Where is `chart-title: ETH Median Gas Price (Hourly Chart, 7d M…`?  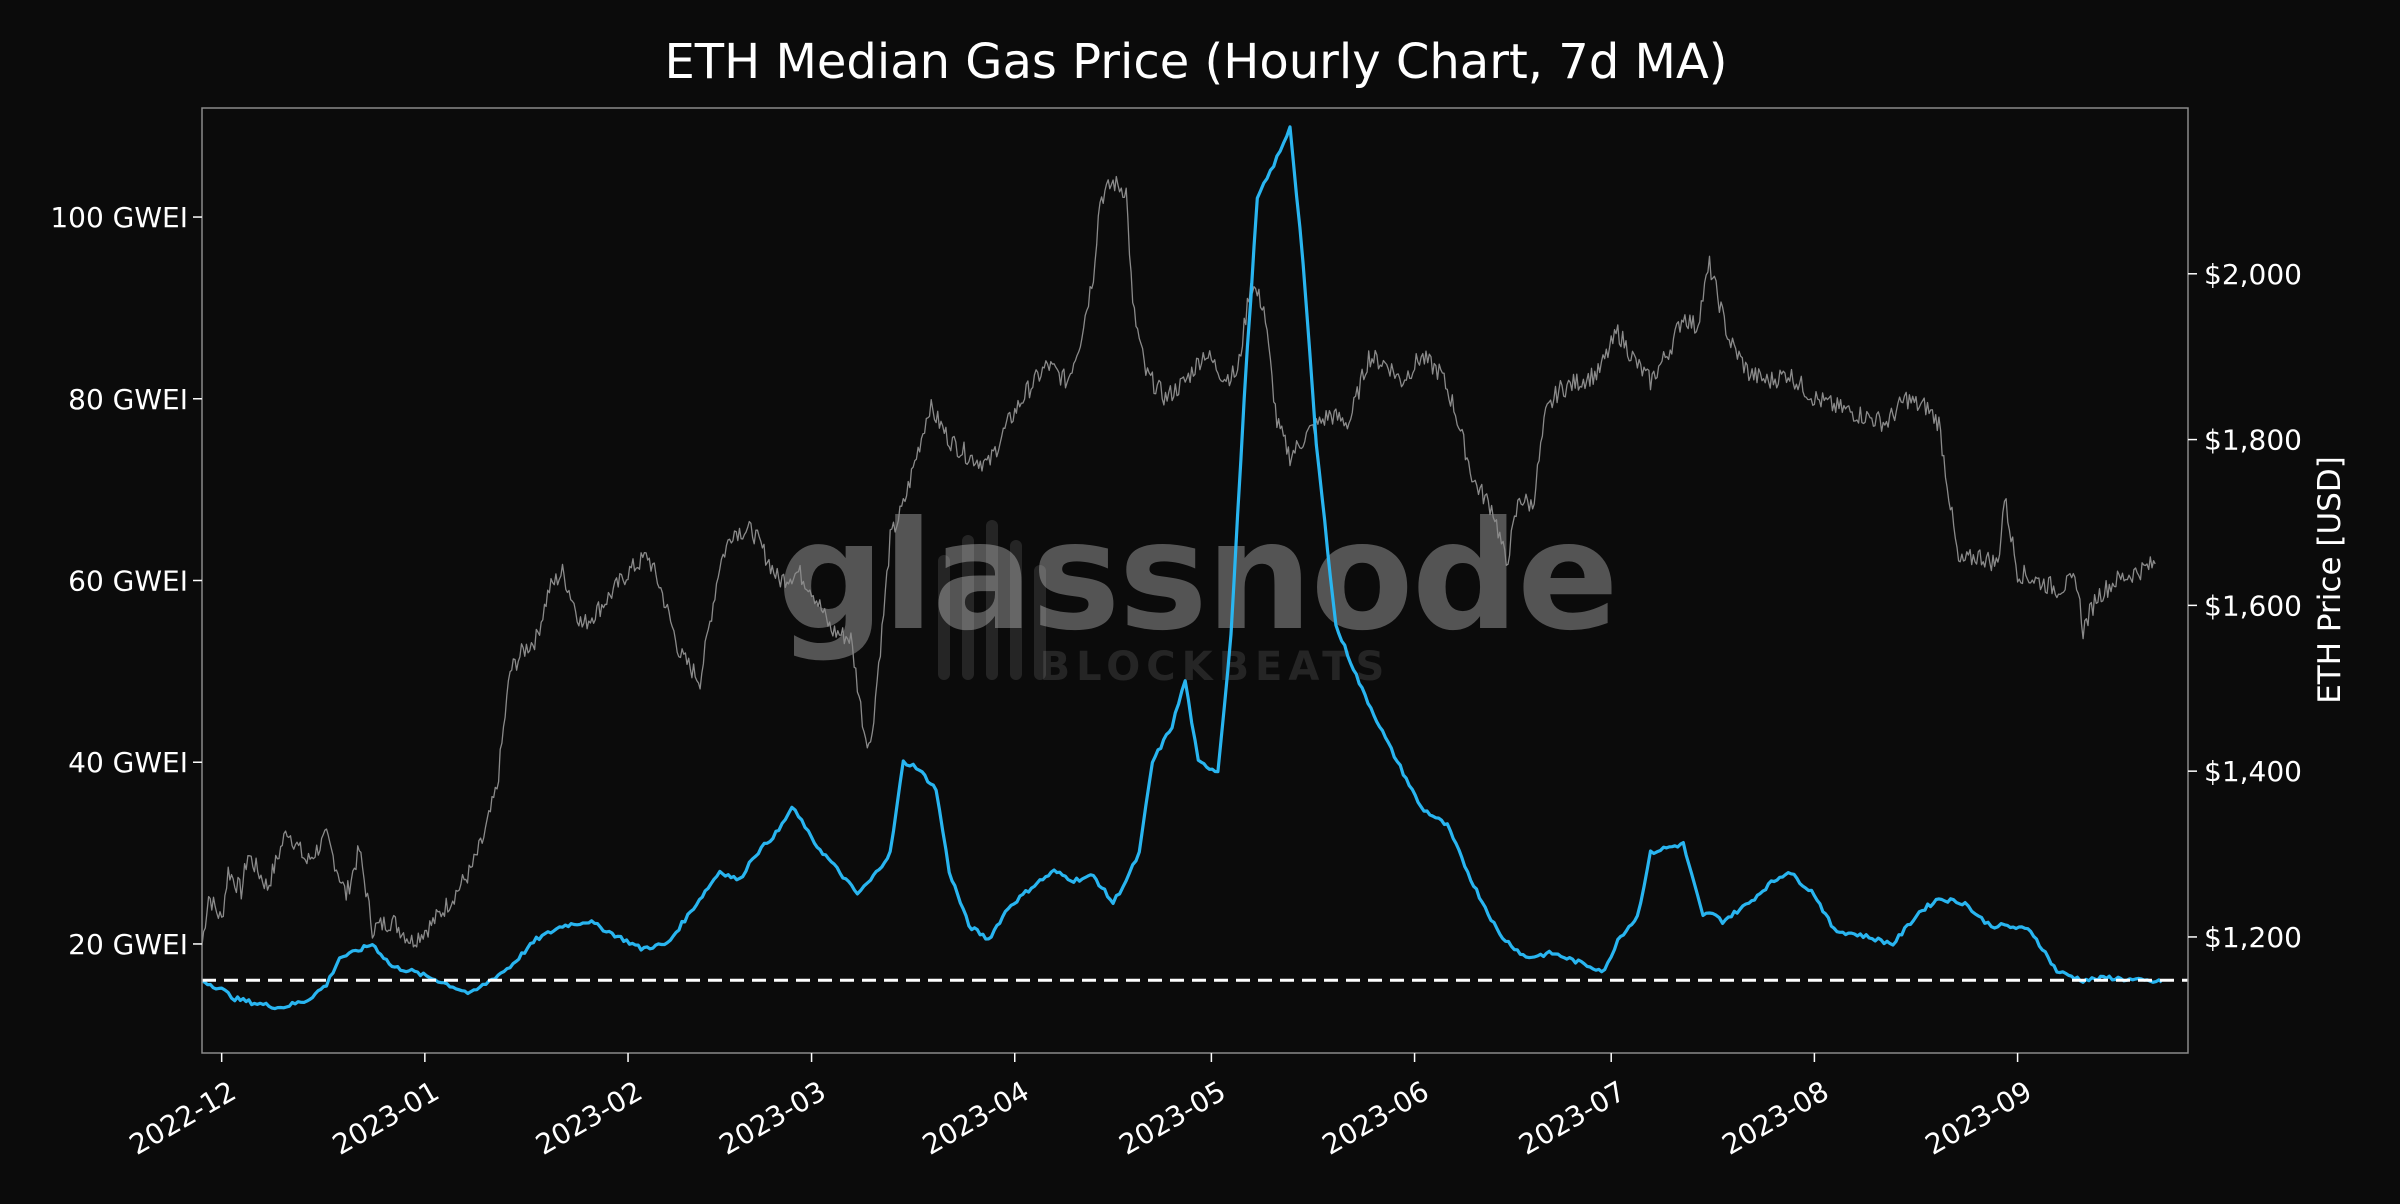 chart-title: ETH Median Gas Price (Hourly Chart, 7d M… is located at coordinates (1195, 62).